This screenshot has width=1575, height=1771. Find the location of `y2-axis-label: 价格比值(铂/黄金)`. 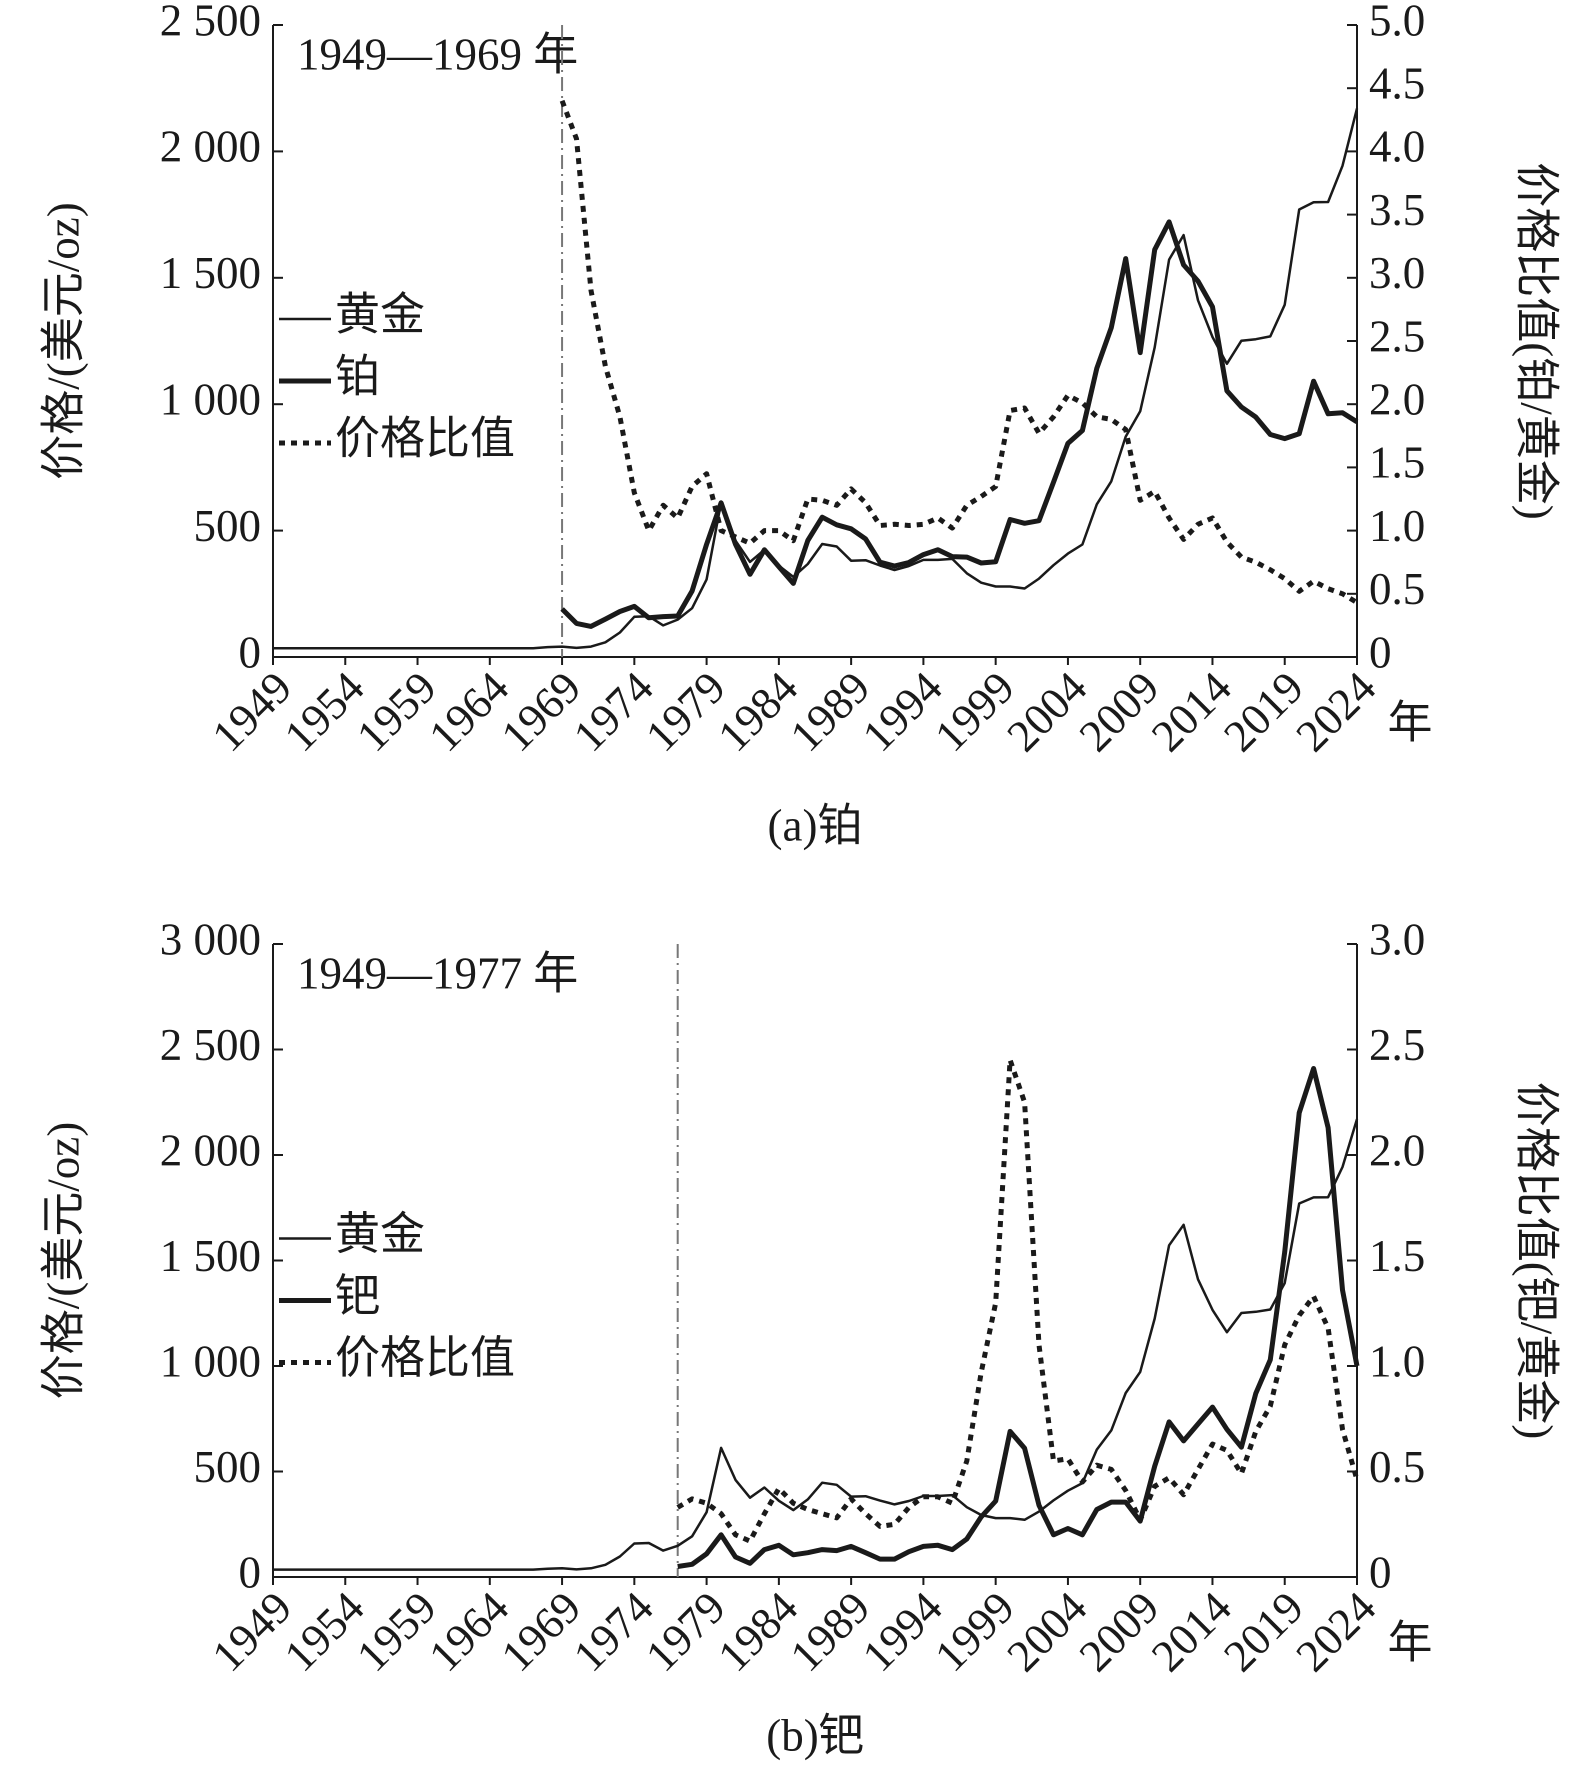

y2-axis-label: 价格比值(铂/黄金) is located at coordinates (1537, 340).